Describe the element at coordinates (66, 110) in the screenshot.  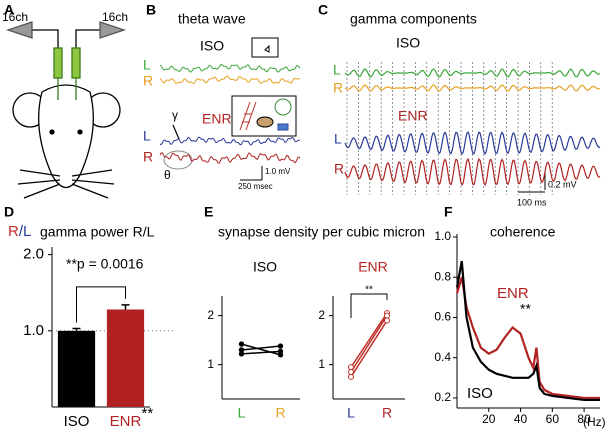
I see `mouse-diagram` at that location.